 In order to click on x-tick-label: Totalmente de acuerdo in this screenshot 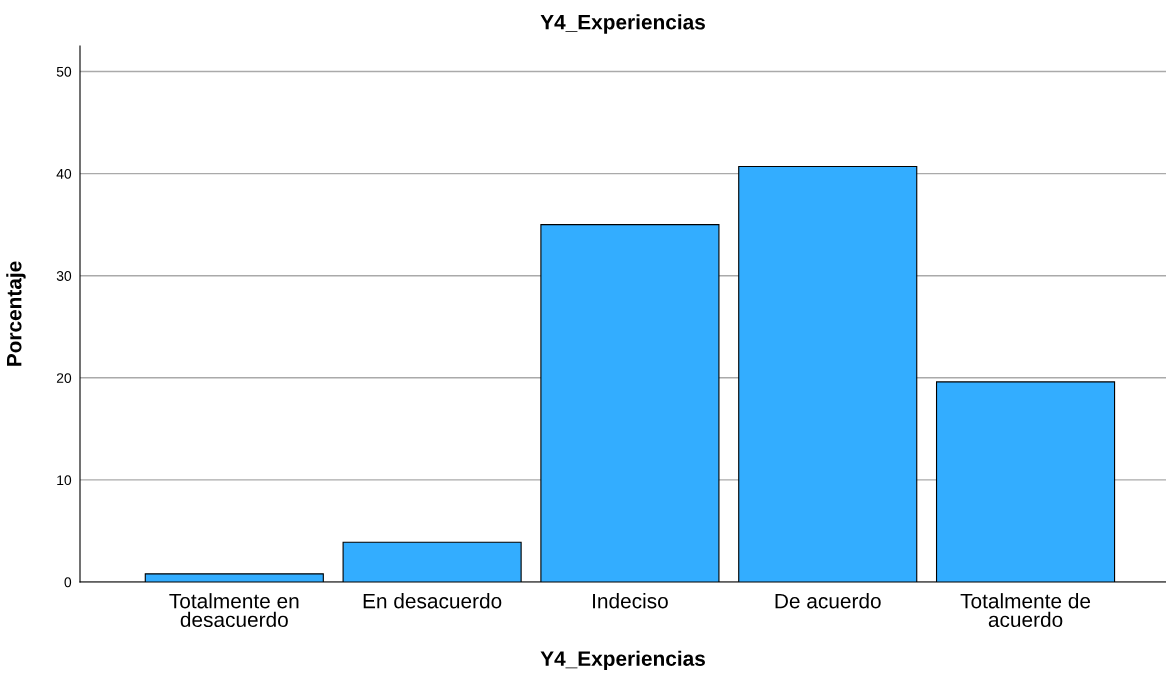, I will do `click(1025, 610)`.